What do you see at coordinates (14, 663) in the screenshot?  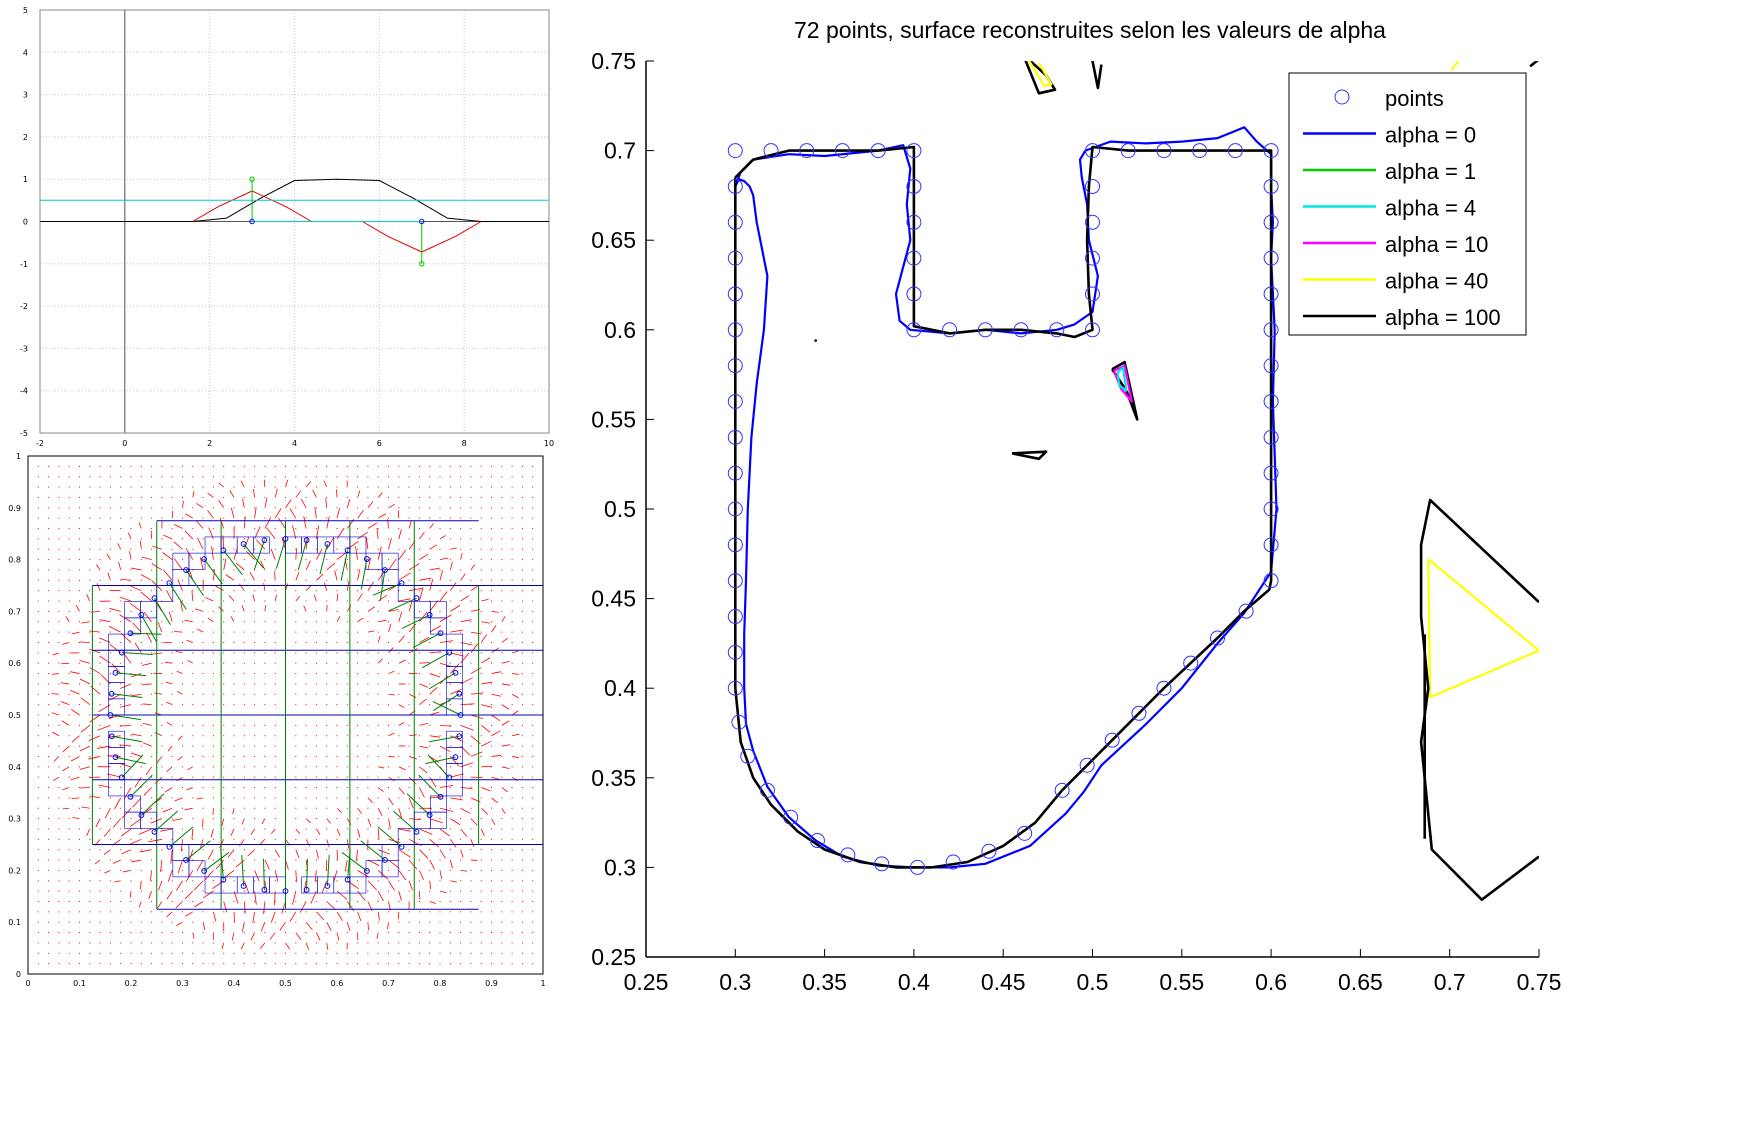 I see `y-tick-label: 0.6` at bounding box center [14, 663].